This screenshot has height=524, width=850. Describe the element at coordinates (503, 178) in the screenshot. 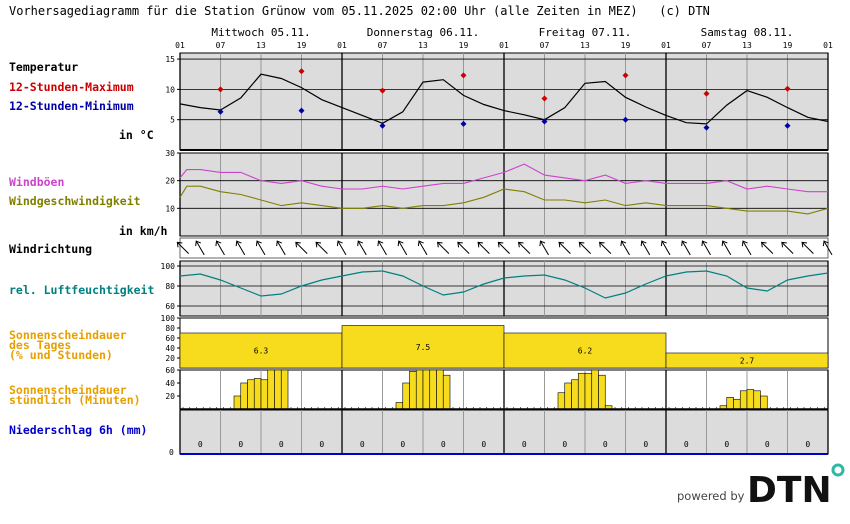

I see `gusts-line` at that location.